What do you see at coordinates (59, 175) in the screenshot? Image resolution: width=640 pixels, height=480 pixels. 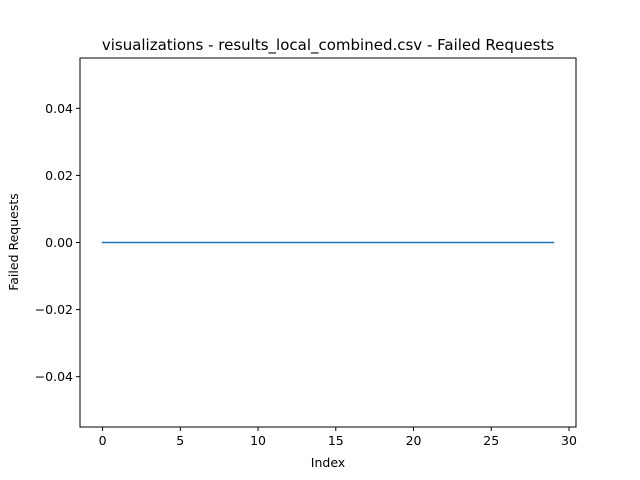 I see `y-tick-label: 0.02` at bounding box center [59, 175].